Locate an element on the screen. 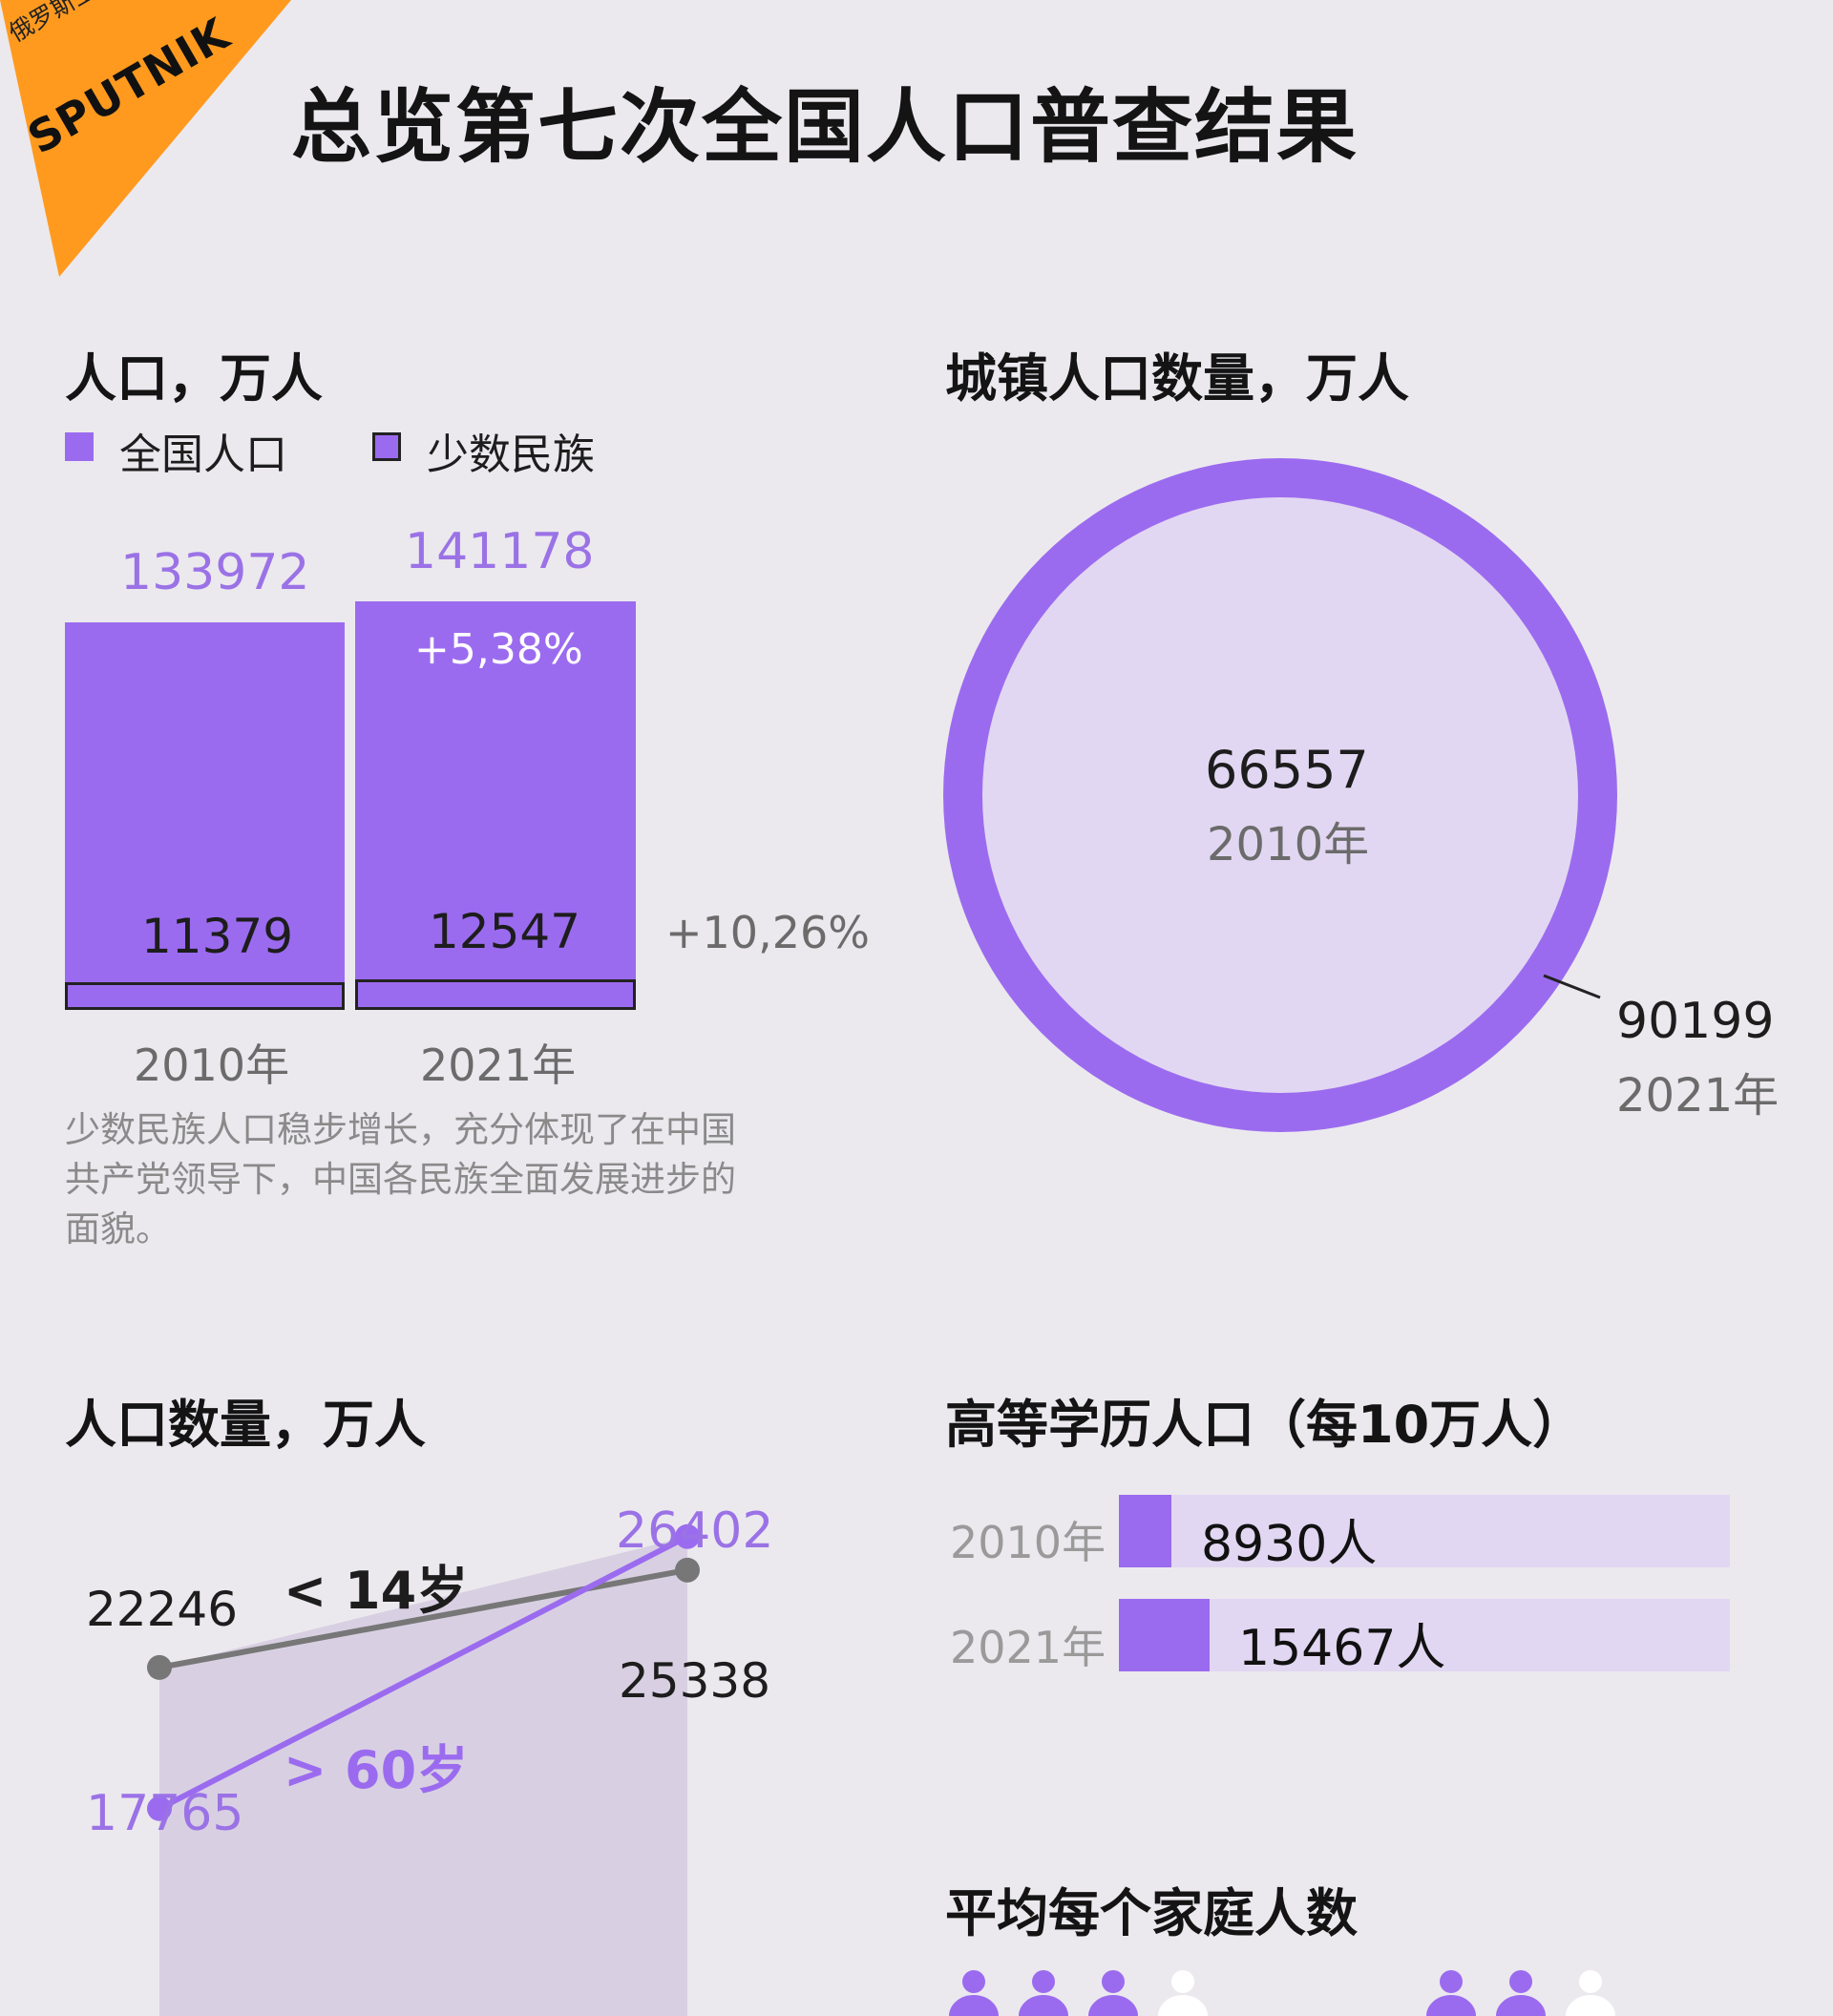 The image size is (1833, 2016). household-people-icons is located at coordinates (1282, 1993).